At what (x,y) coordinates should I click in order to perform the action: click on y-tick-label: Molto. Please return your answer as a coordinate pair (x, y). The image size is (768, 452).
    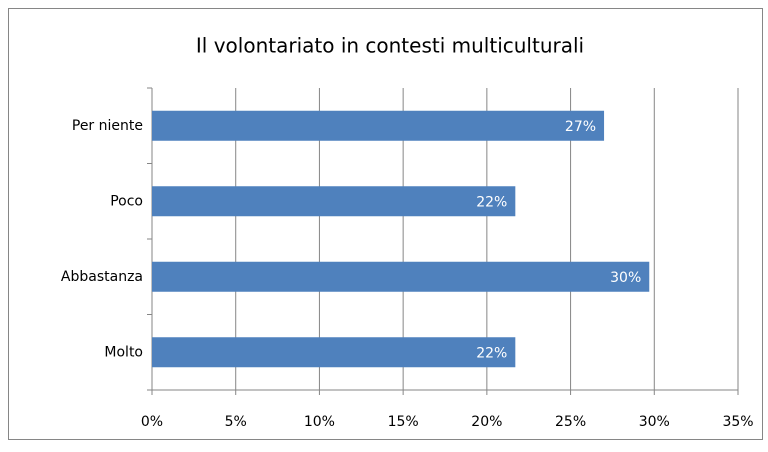
    Looking at the image, I should click on (123, 352).